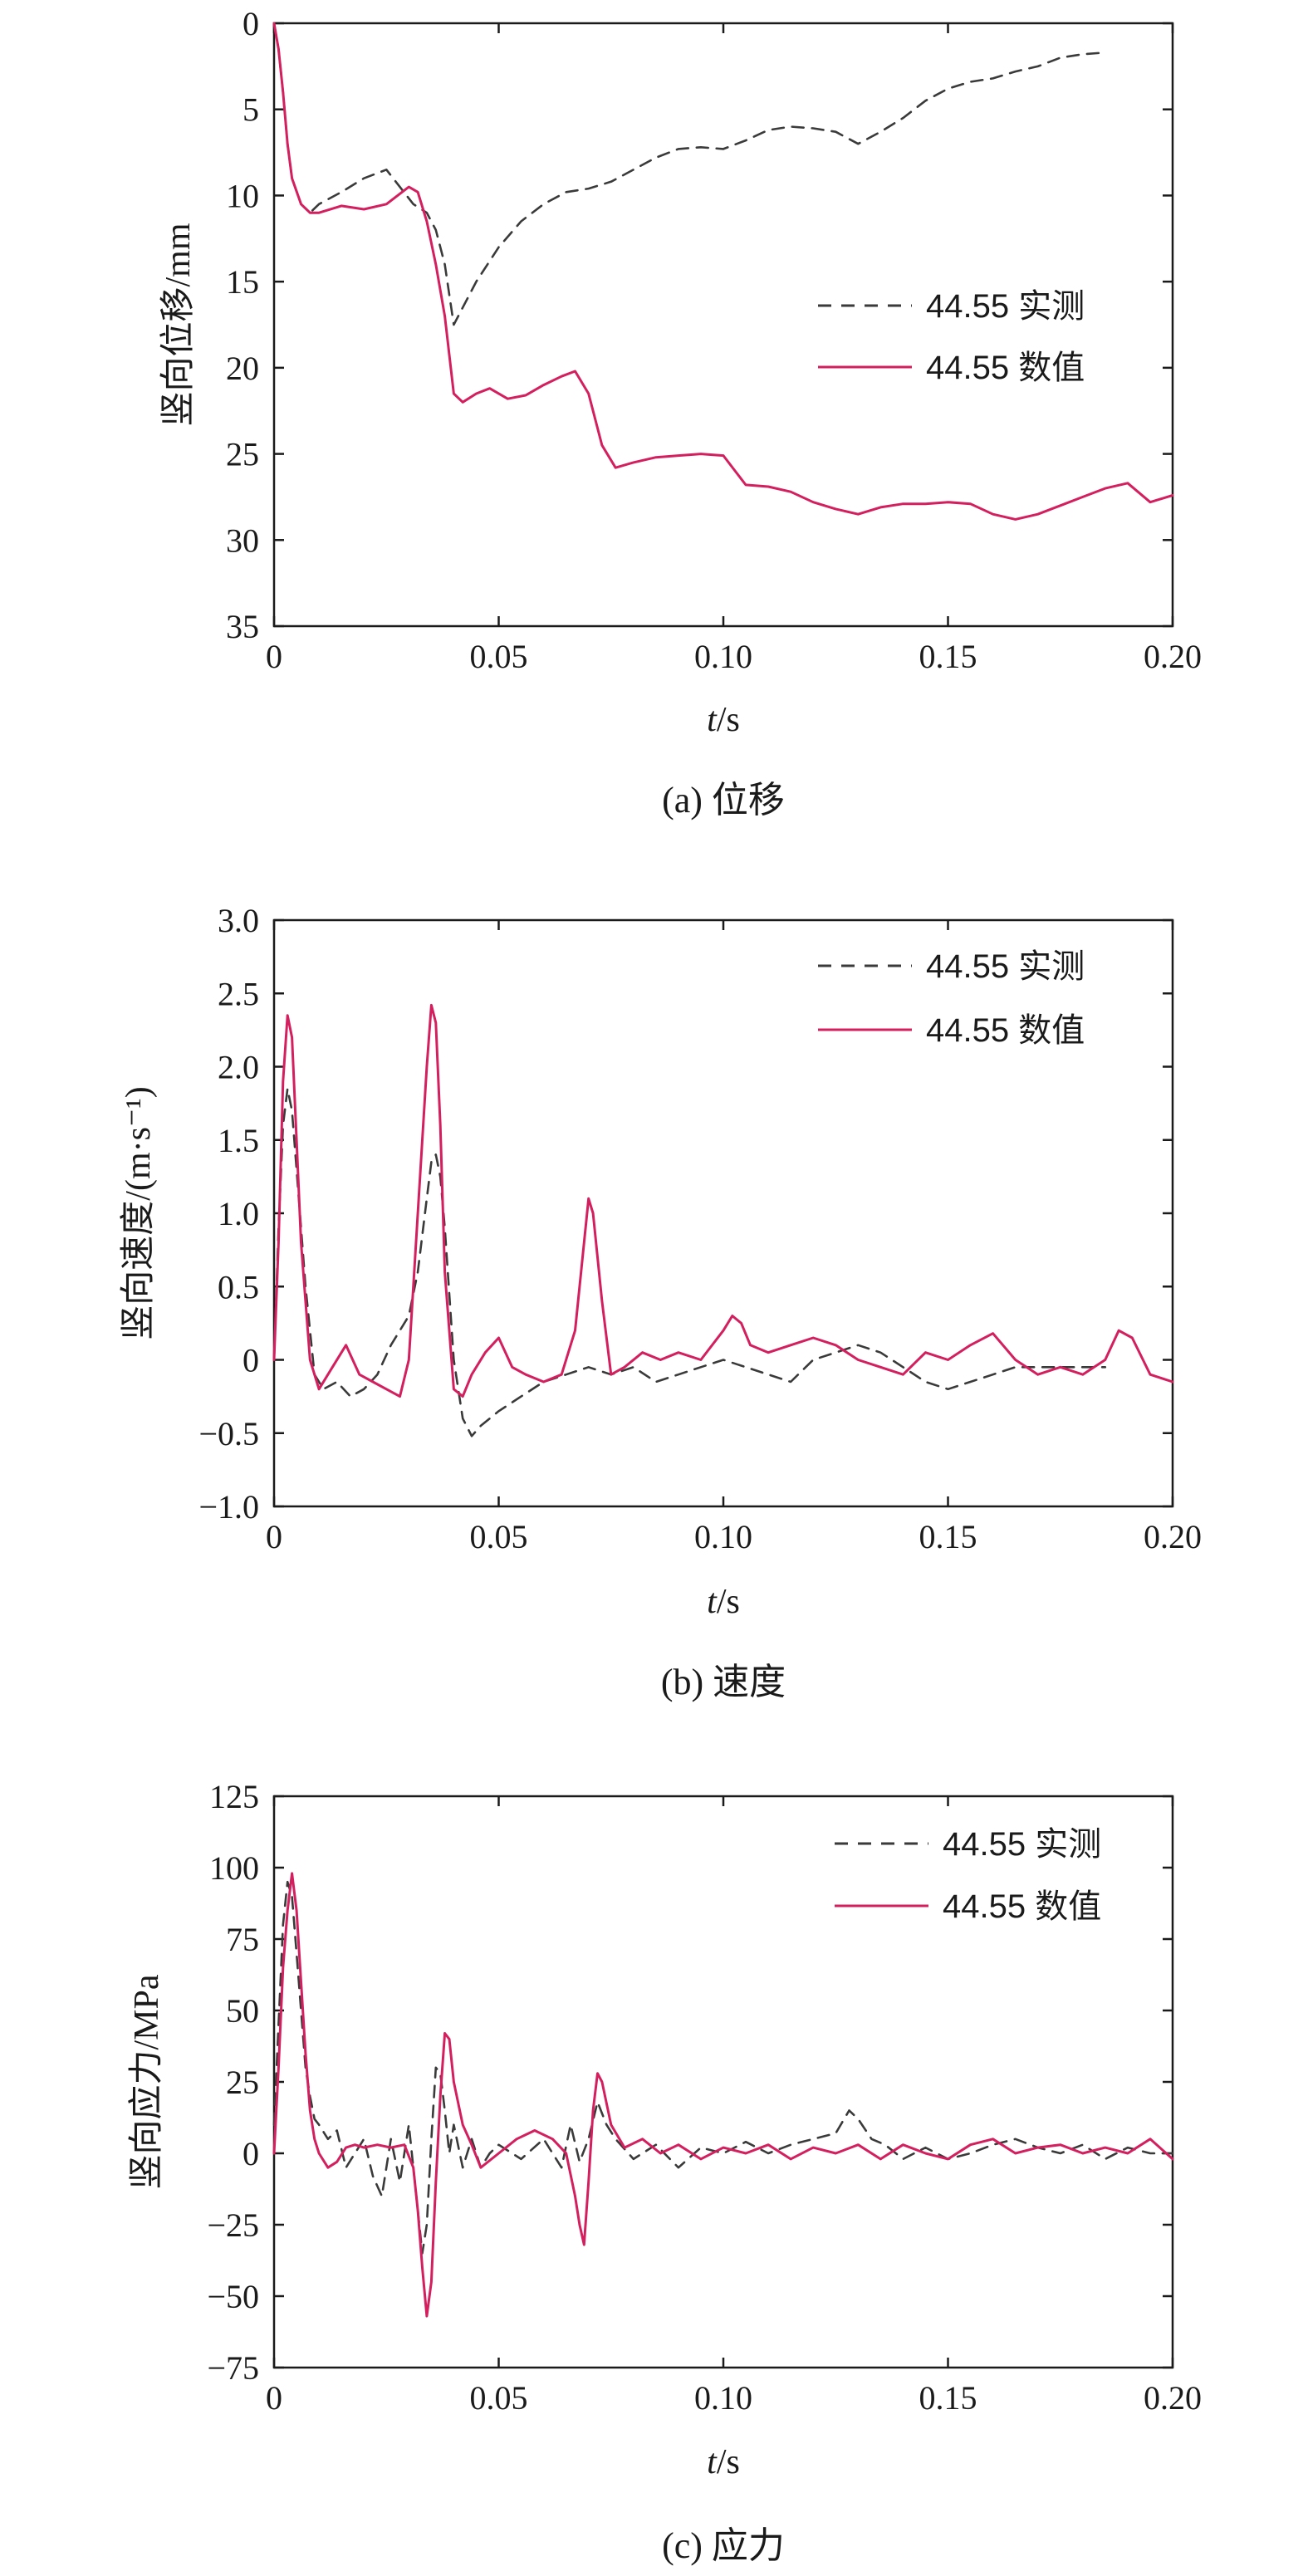  I want to click on y-axis-title: 竖向位移/mm, so click(178, 325).